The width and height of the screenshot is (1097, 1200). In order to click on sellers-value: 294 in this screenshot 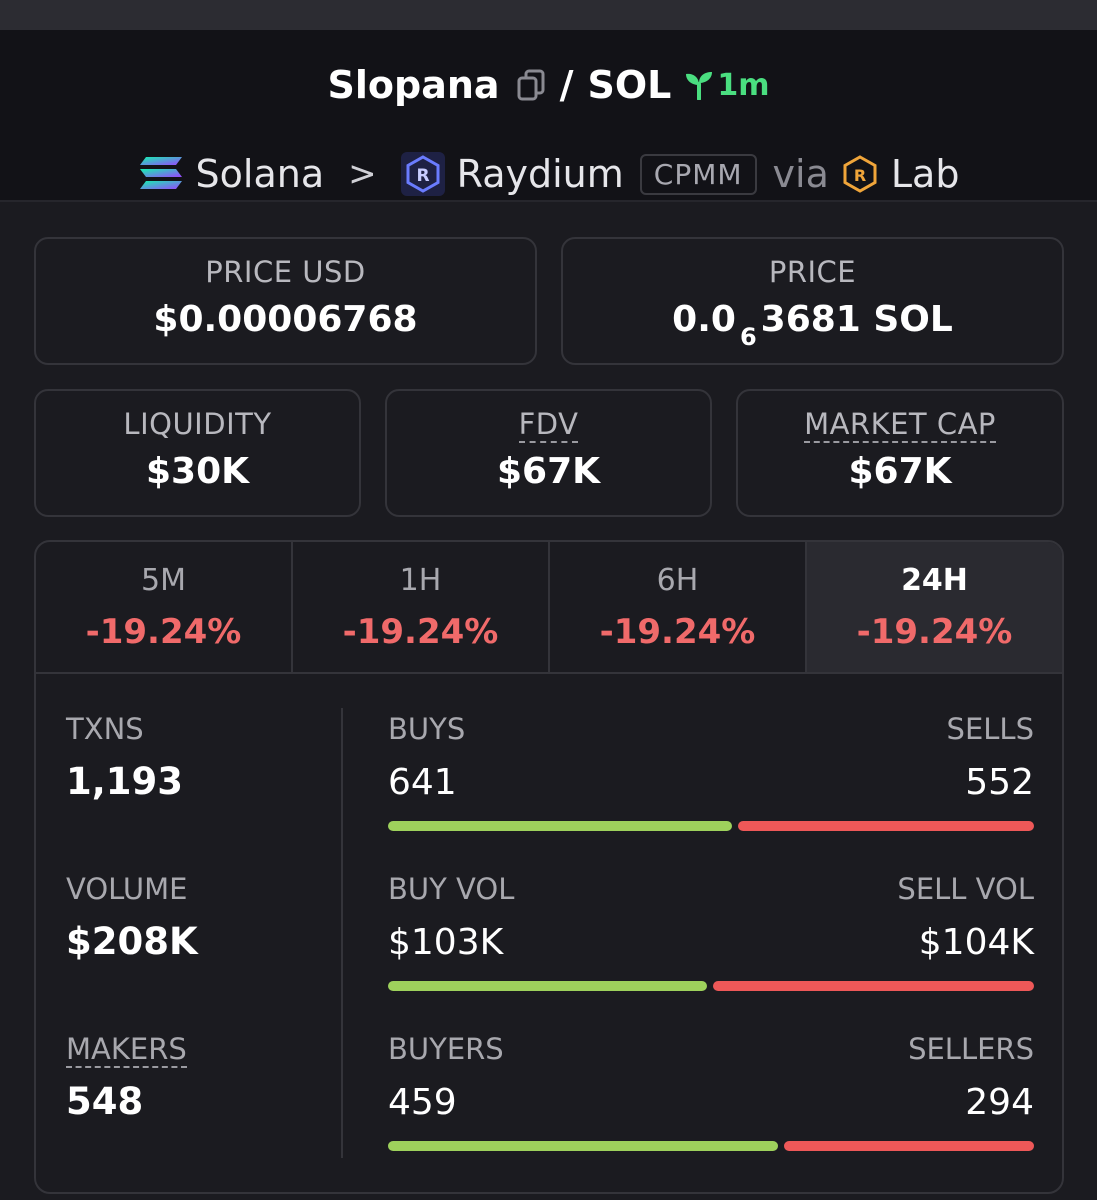, I will do `click(999, 1102)`.